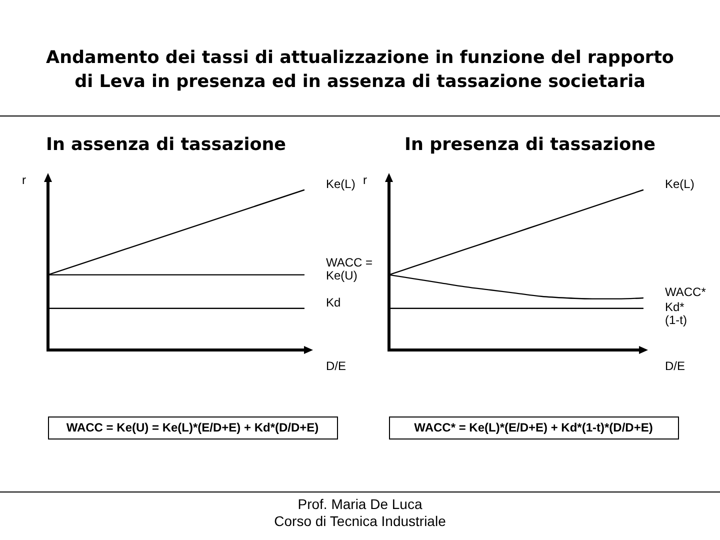 This screenshot has height=540, width=720. What do you see at coordinates (360, 521) in the screenshot?
I see `text: Corso di Tecnica Industriale` at bounding box center [360, 521].